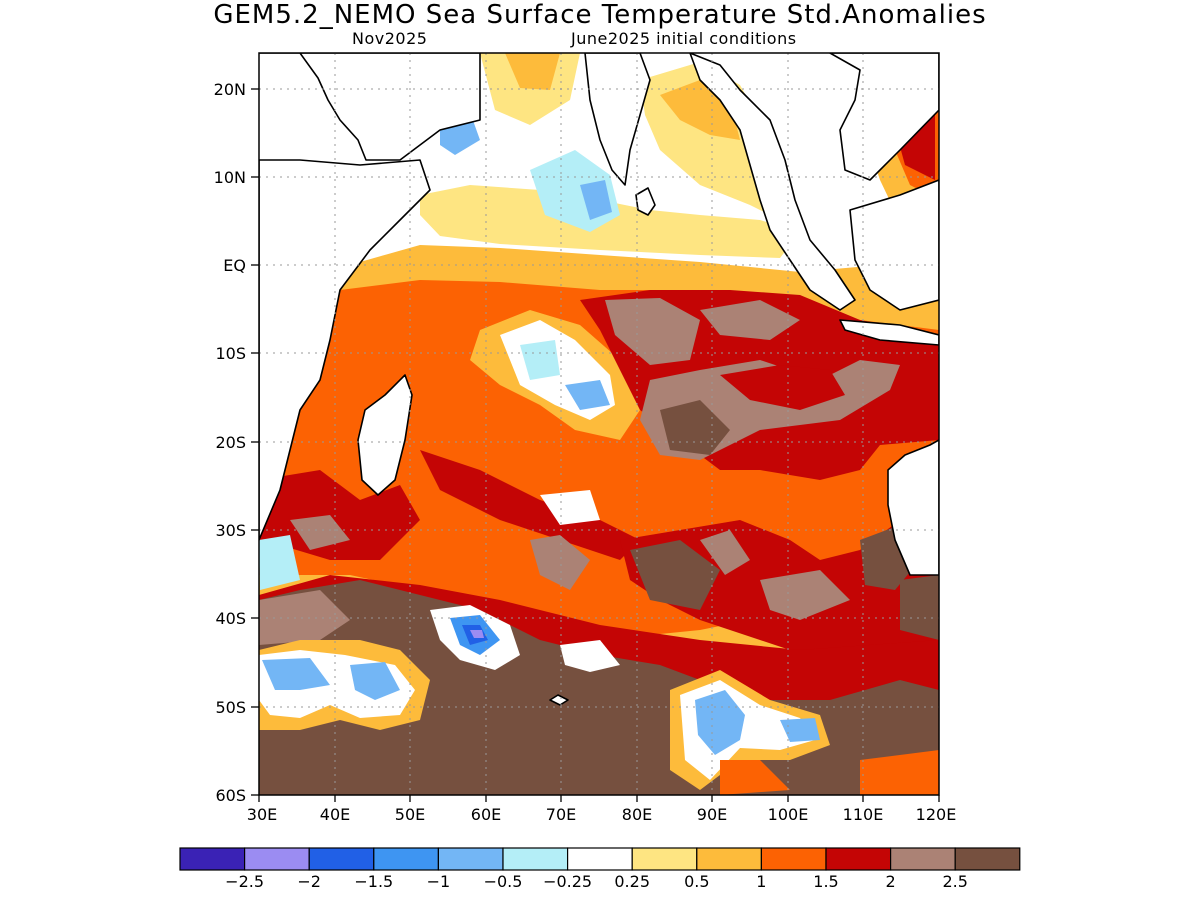 This screenshot has width=1200, height=900. Describe the element at coordinates (230, 530) in the screenshot. I see `lat-label: 30S` at that location.